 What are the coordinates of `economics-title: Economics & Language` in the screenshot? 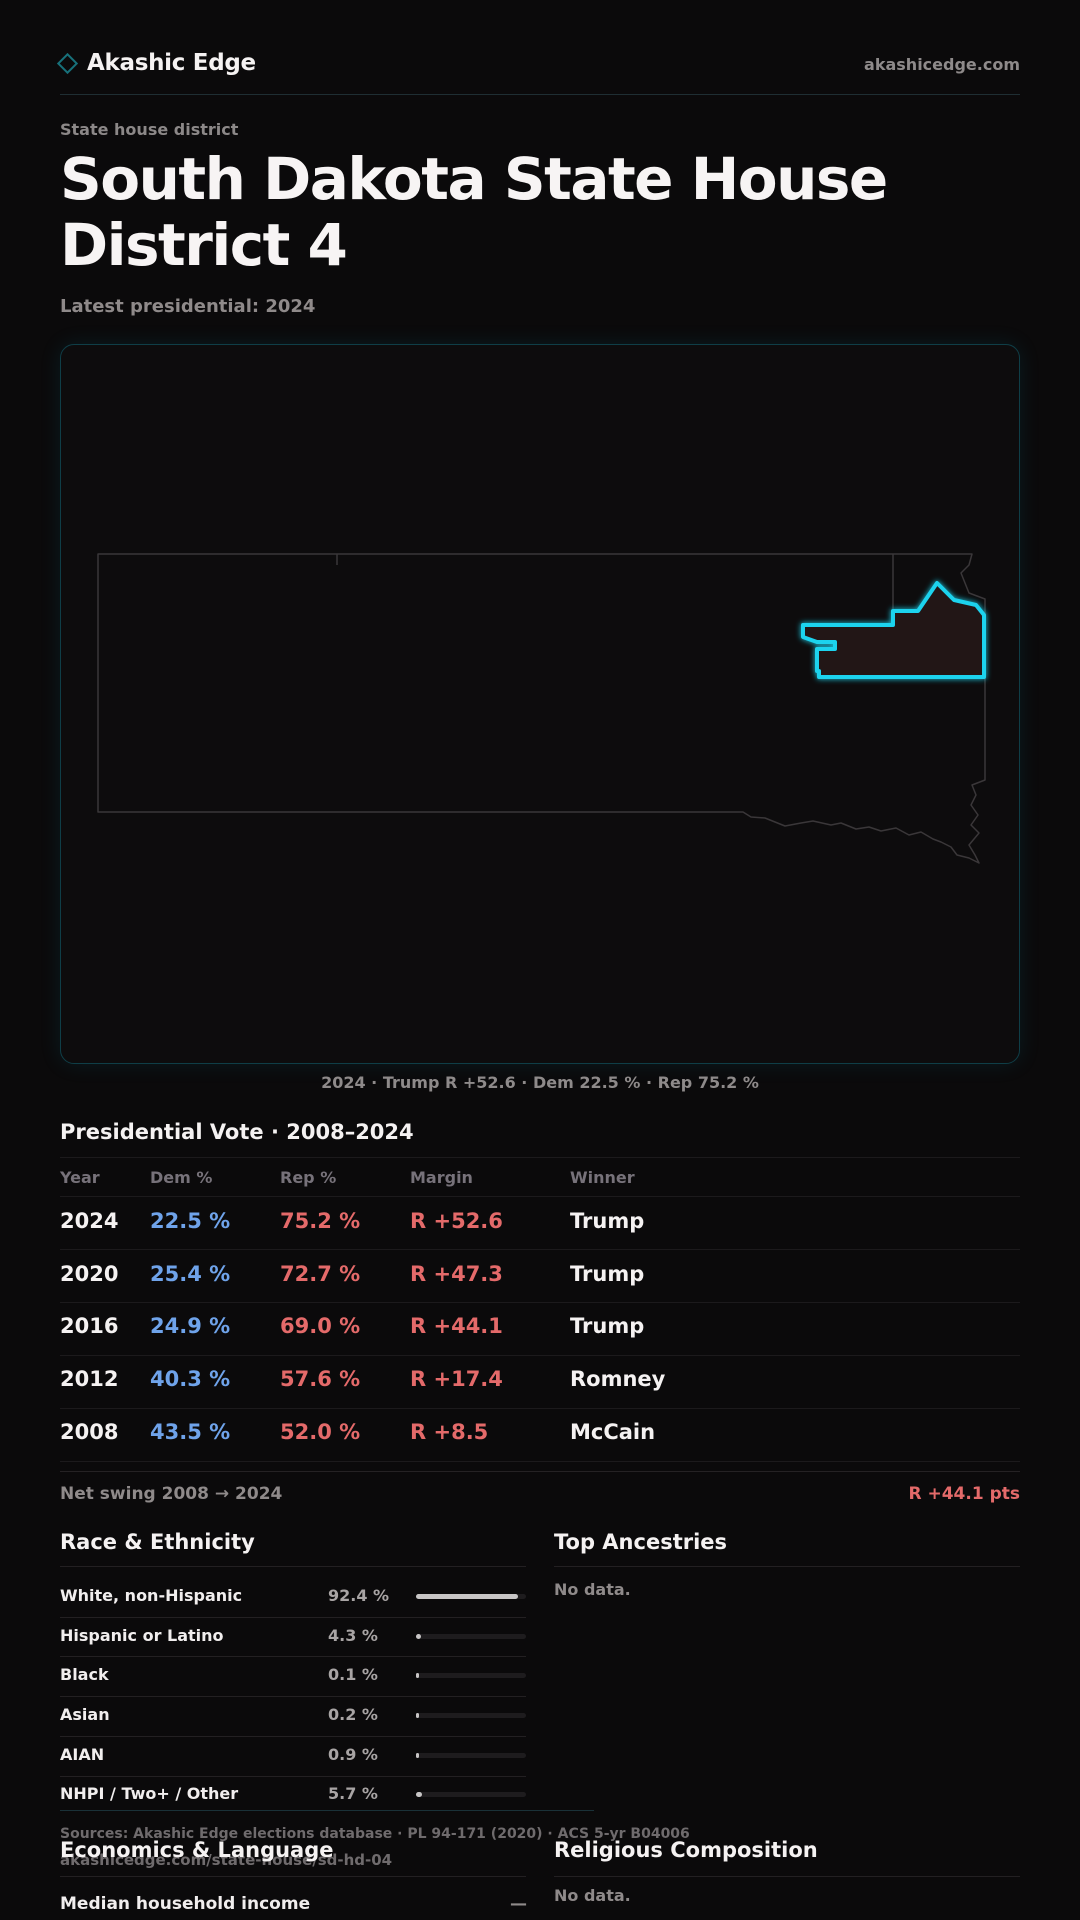 It's located at (197, 1850).